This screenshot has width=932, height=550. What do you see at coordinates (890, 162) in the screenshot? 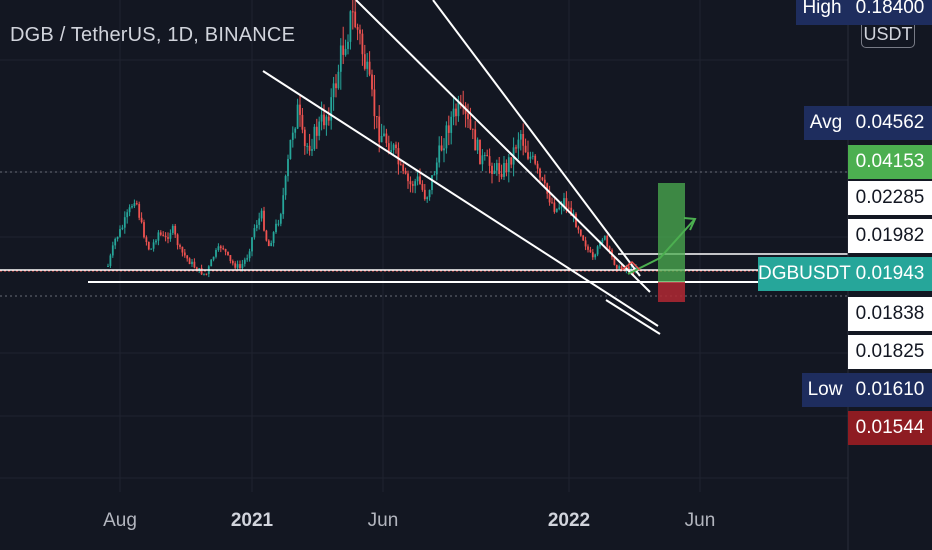
I see `price-label-target: 0.04153` at bounding box center [890, 162].